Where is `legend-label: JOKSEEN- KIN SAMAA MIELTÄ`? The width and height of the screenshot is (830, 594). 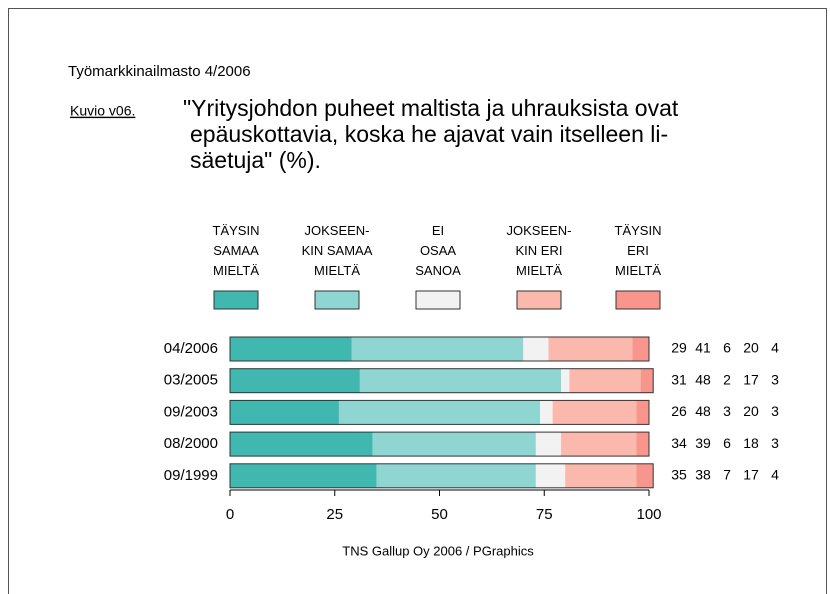
legend-label: JOKSEEN- KIN SAMAA MIELTÄ is located at coordinates (337, 250).